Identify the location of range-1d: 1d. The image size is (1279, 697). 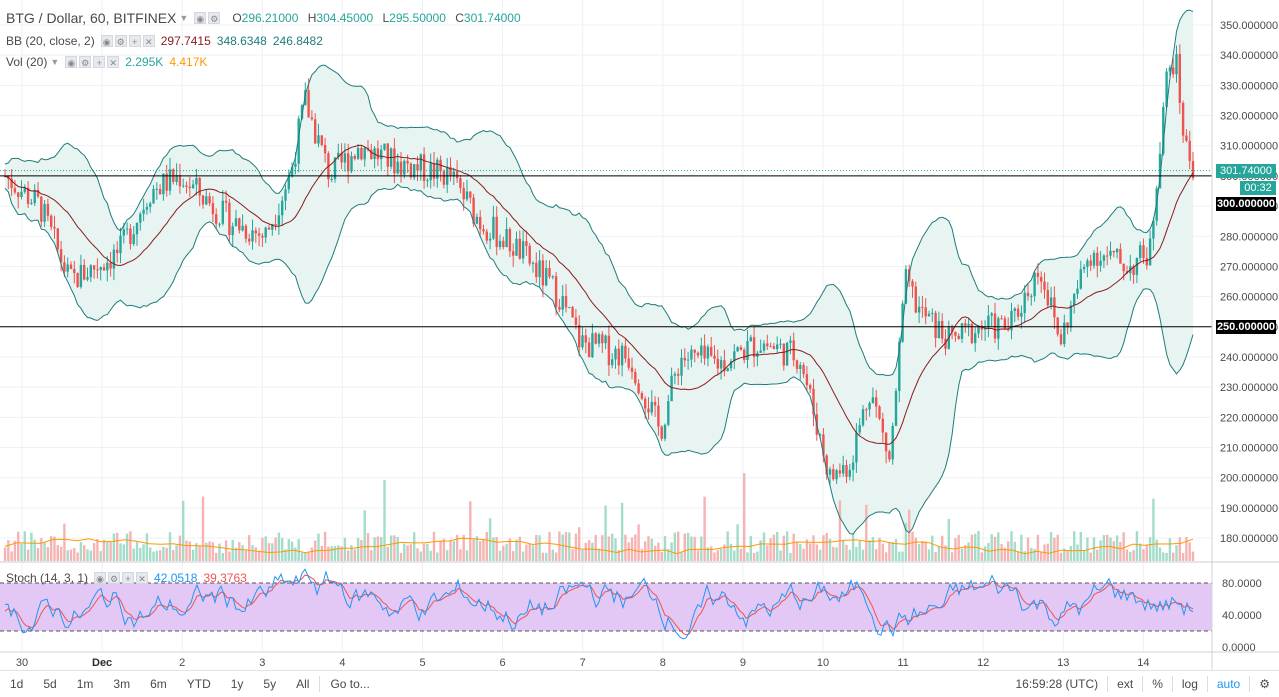
(17, 684).